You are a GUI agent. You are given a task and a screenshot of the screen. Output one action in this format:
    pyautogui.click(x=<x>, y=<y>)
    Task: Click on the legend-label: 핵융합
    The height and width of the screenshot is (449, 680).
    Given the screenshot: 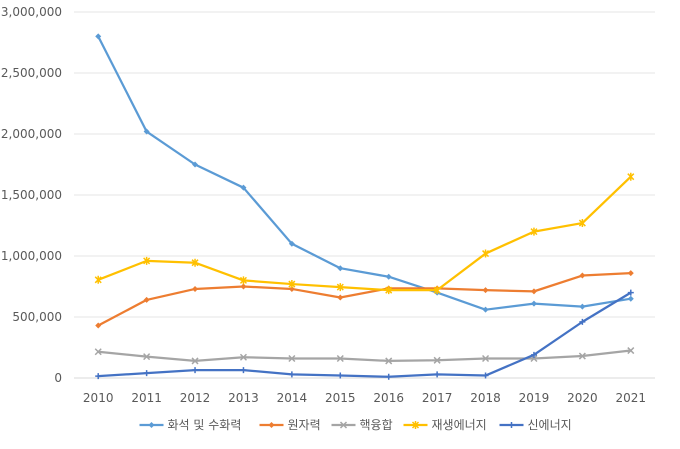 What is the action you would take?
    pyautogui.click(x=376, y=425)
    